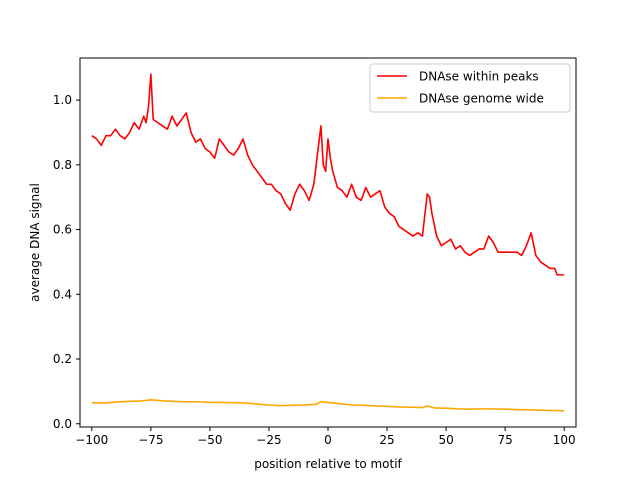 The height and width of the screenshot is (480, 640). I want to click on x-tick-label: −50, so click(209, 440).